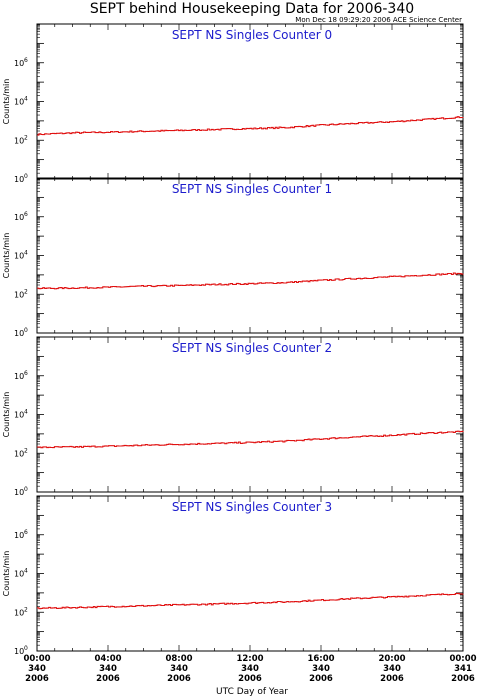 This screenshot has width=478, height=699. Describe the element at coordinates (252, 348) in the screenshot. I see `panel-title: SEPT NS Singles Counter 2` at that location.